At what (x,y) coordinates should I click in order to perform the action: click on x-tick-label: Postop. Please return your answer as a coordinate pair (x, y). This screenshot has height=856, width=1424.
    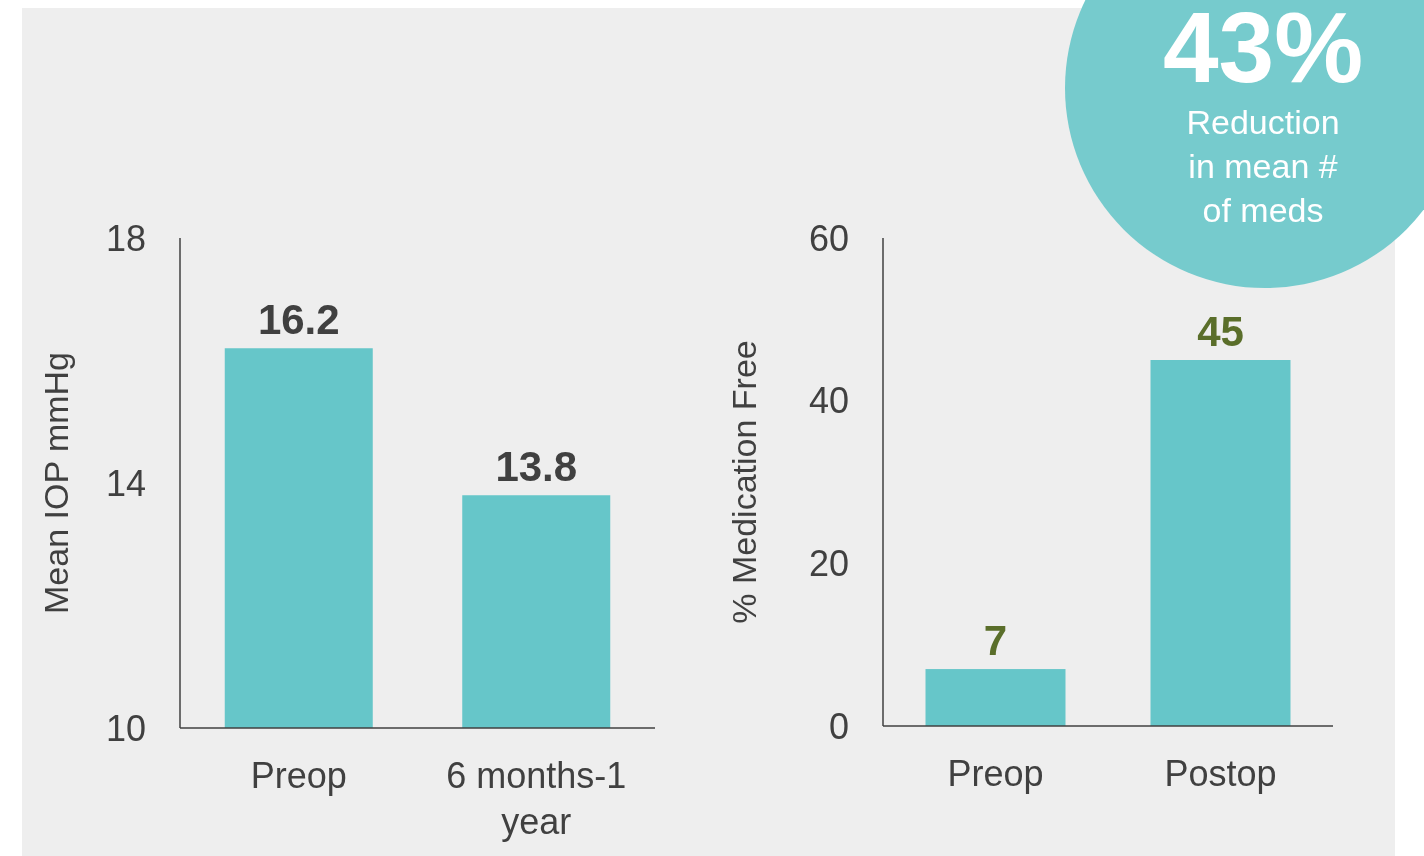
    Looking at the image, I should click on (1220, 773).